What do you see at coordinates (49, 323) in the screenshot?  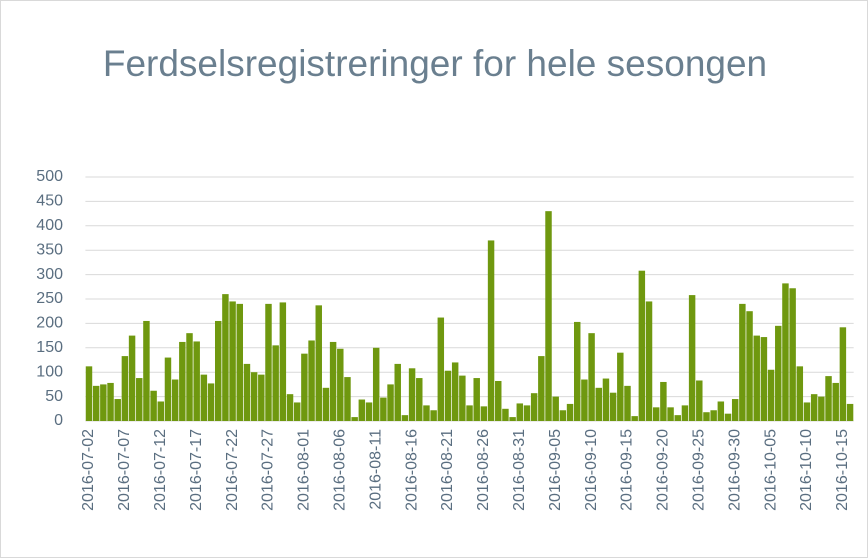 I see `y-tick-label: 200` at bounding box center [49, 323].